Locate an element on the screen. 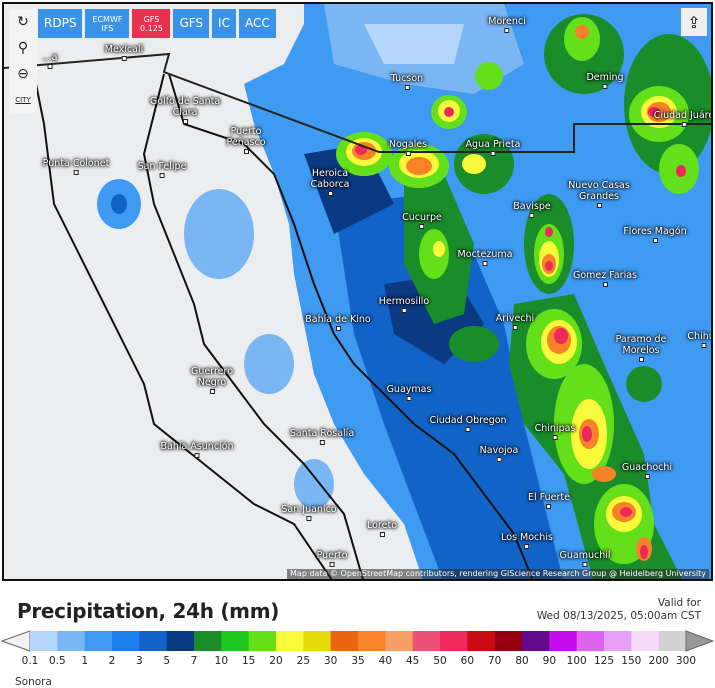  city-label: Punta Colonet is located at coordinates (76, 166).